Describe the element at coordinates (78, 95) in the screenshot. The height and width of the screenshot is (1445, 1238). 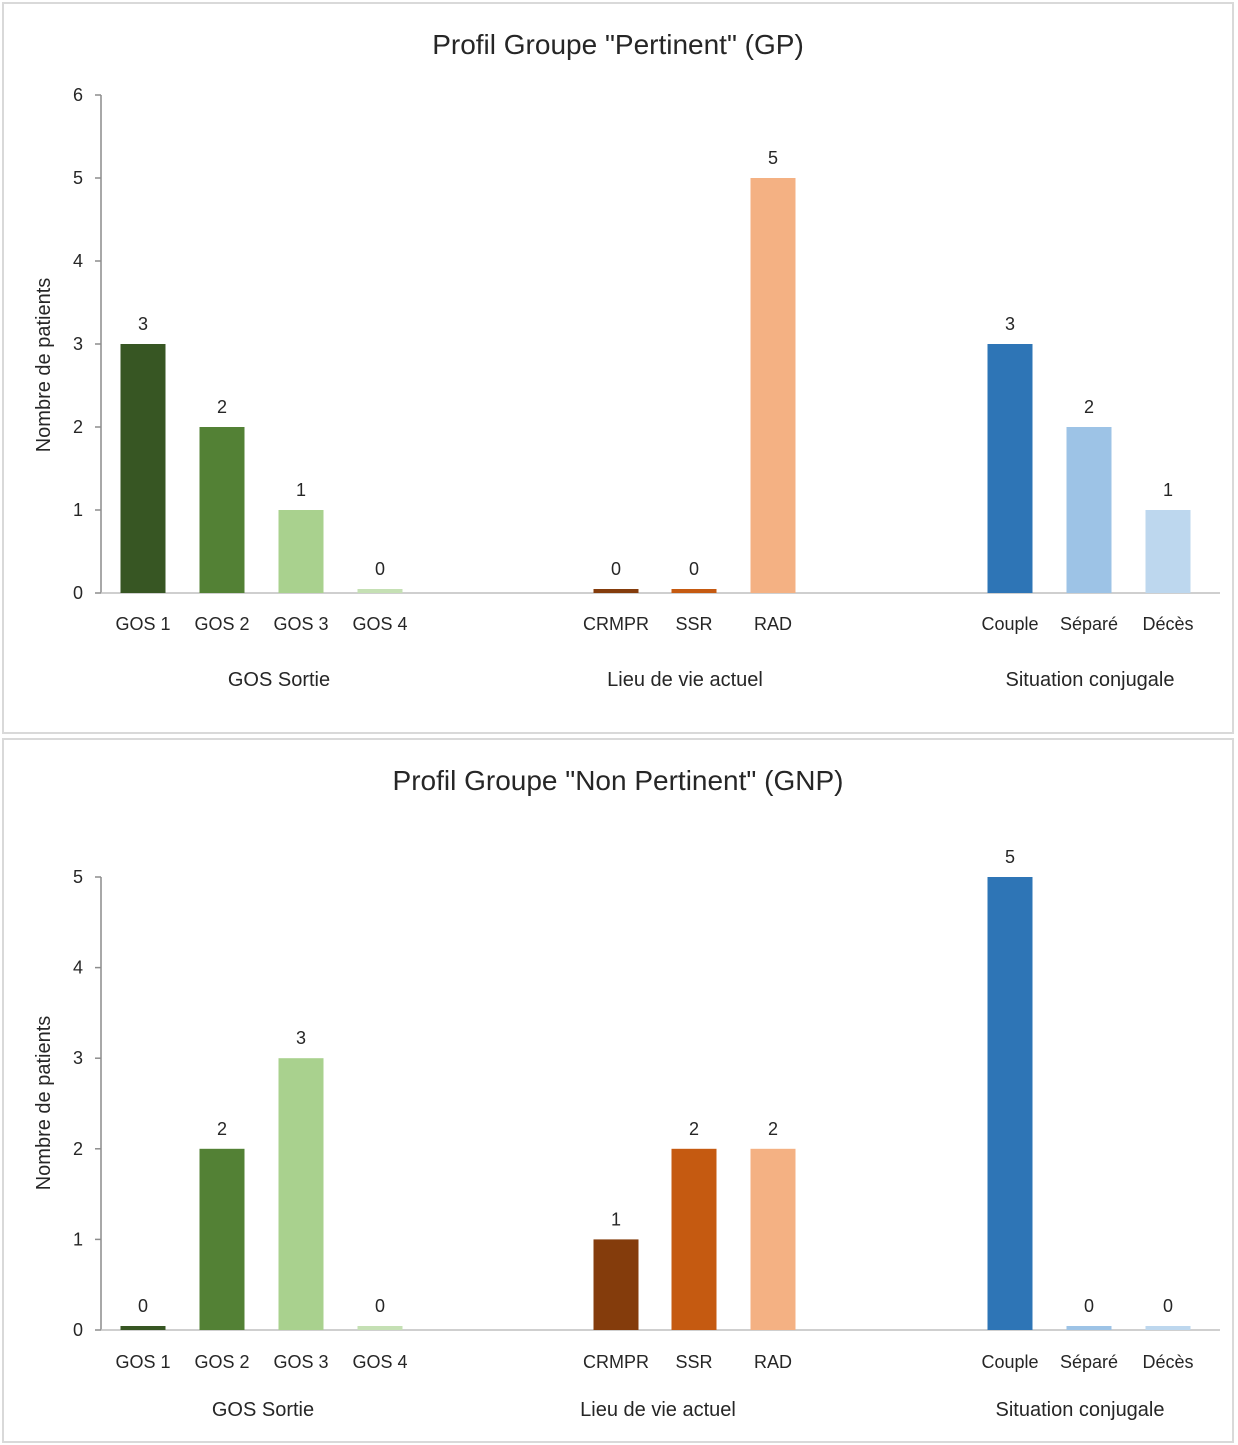
I see `y-tick-label: 6` at that location.